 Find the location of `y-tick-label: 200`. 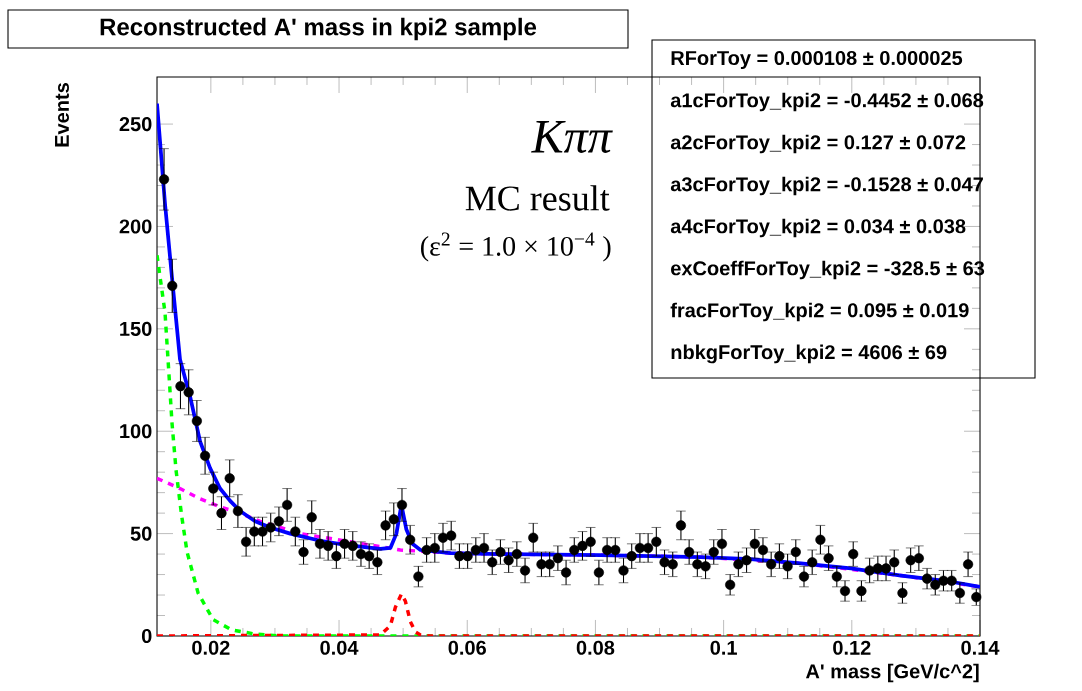

y-tick-label: 200 is located at coordinates (135, 226).